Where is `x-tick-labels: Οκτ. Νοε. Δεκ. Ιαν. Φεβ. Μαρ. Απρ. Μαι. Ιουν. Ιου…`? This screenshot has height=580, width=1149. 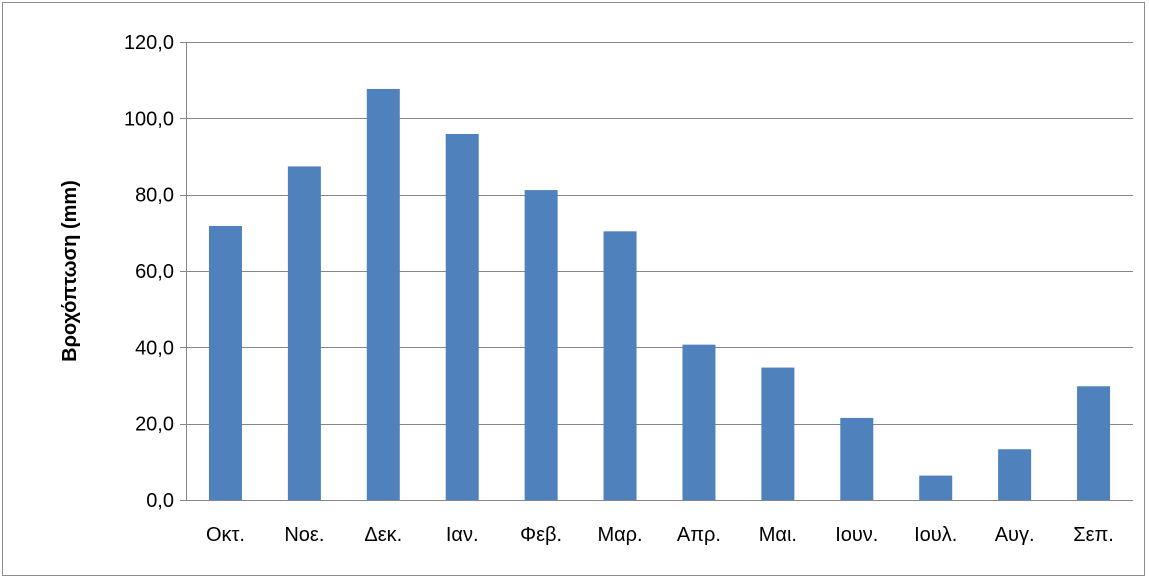
x-tick-labels: Οκτ. Νοε. Δεκ. Ιαν. Φεβ. Μαρ. Απρ. Μαι. Ιουν. Ιου… is located at coordinates (660, 535).